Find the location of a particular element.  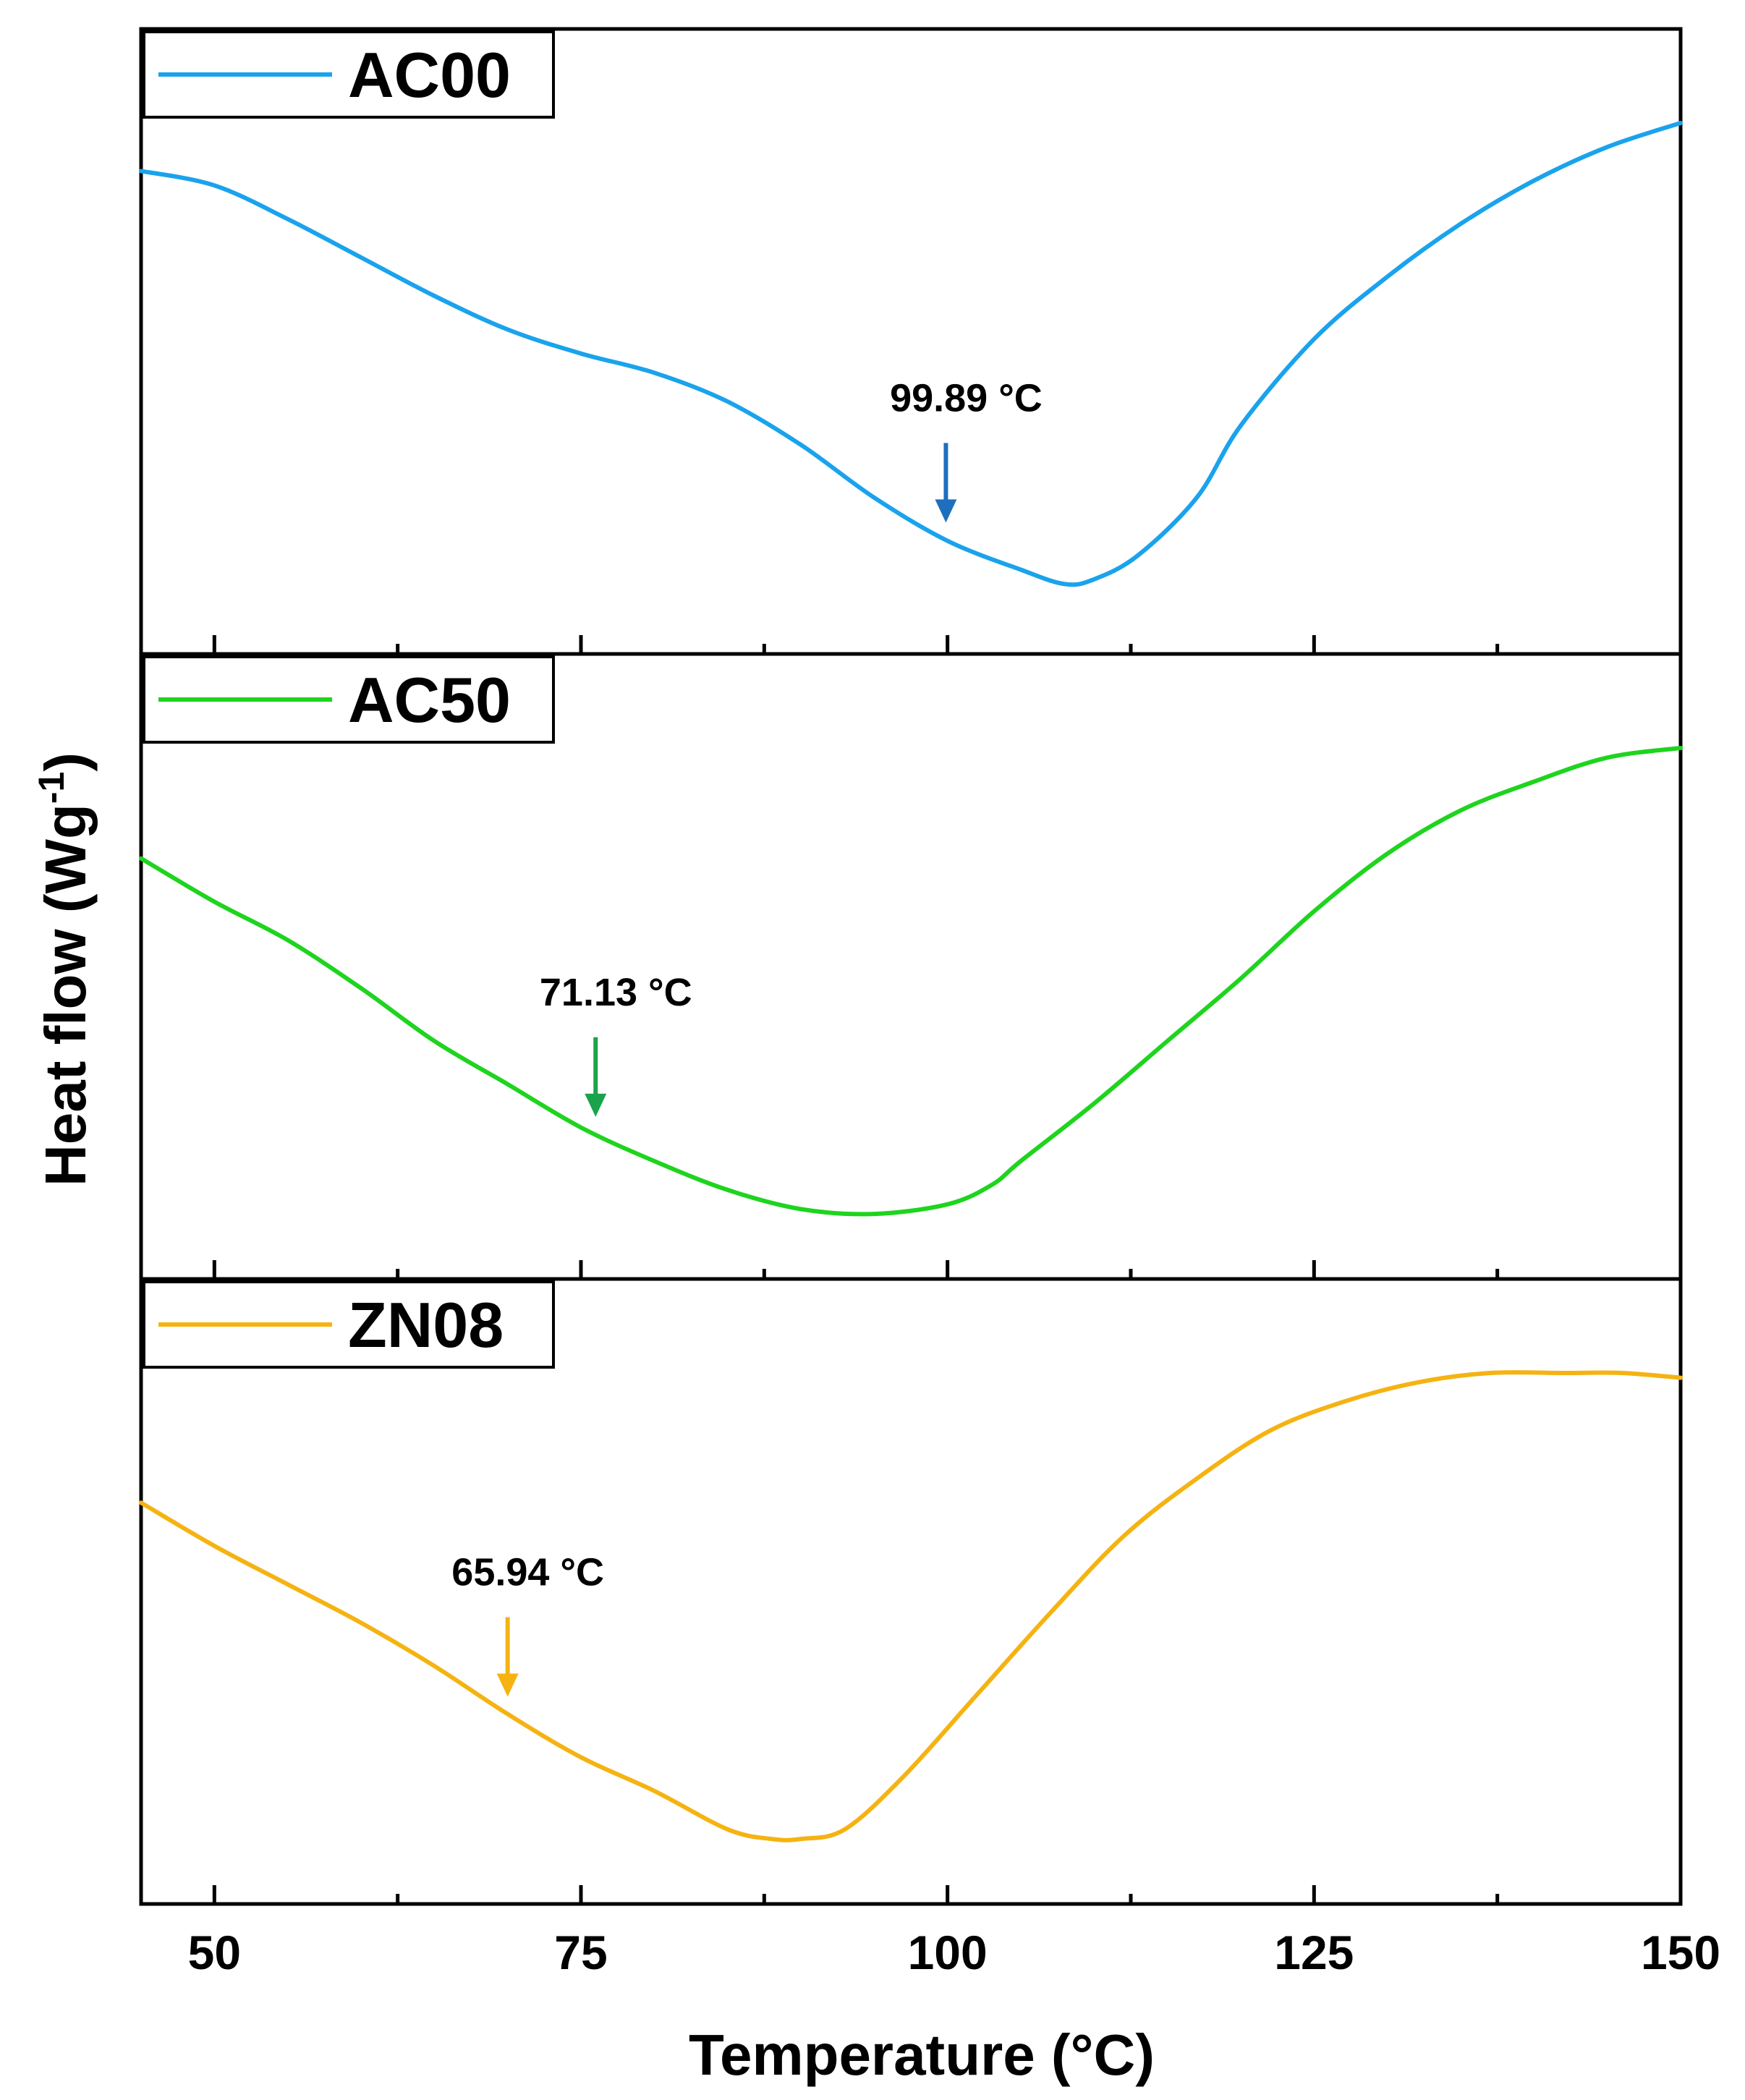

x-tick-label: 75 is located at coordinates (580, 1953).